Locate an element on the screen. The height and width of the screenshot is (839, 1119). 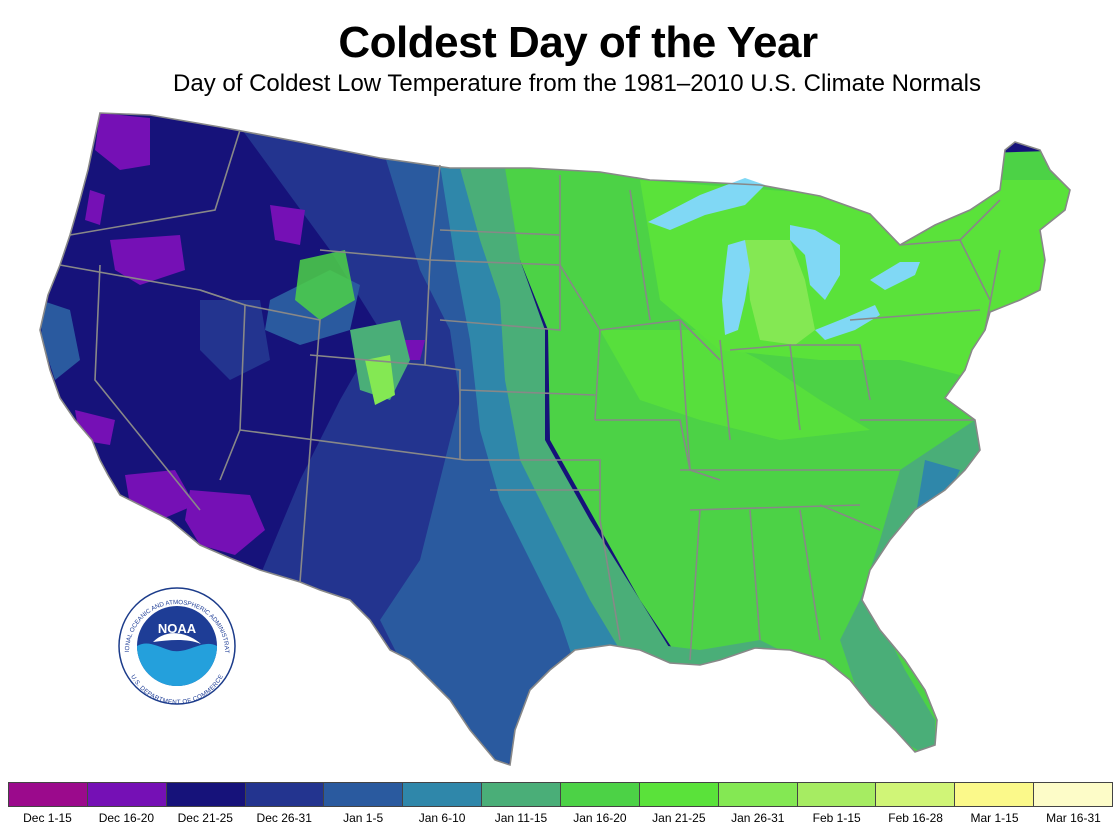
legend-label: Jan 6-10 is located at coordinates (442, 818).